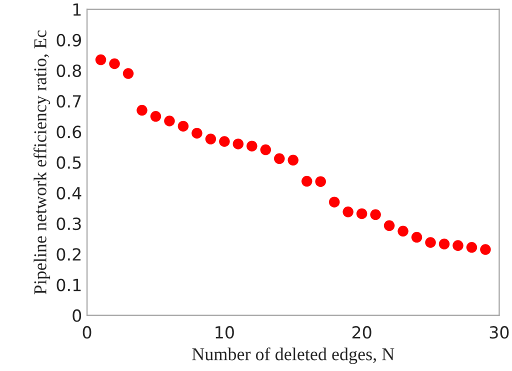 The height and width of the screenshot is (371, 512). Describe the element at coordinates (42, 162) in the screenshot. I see `y-axis-title: Pipeline network efficiency ratio, Ec` at that location.